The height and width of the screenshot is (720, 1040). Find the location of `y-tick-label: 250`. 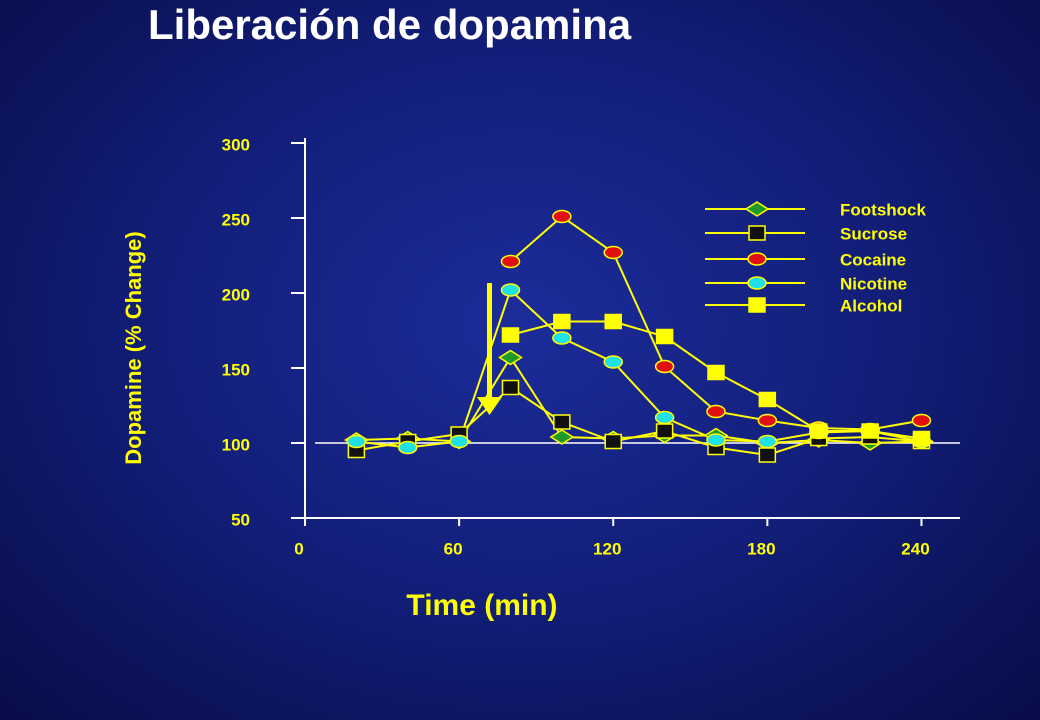

y-tick-label: 250 is located at coordinates (236, 219).